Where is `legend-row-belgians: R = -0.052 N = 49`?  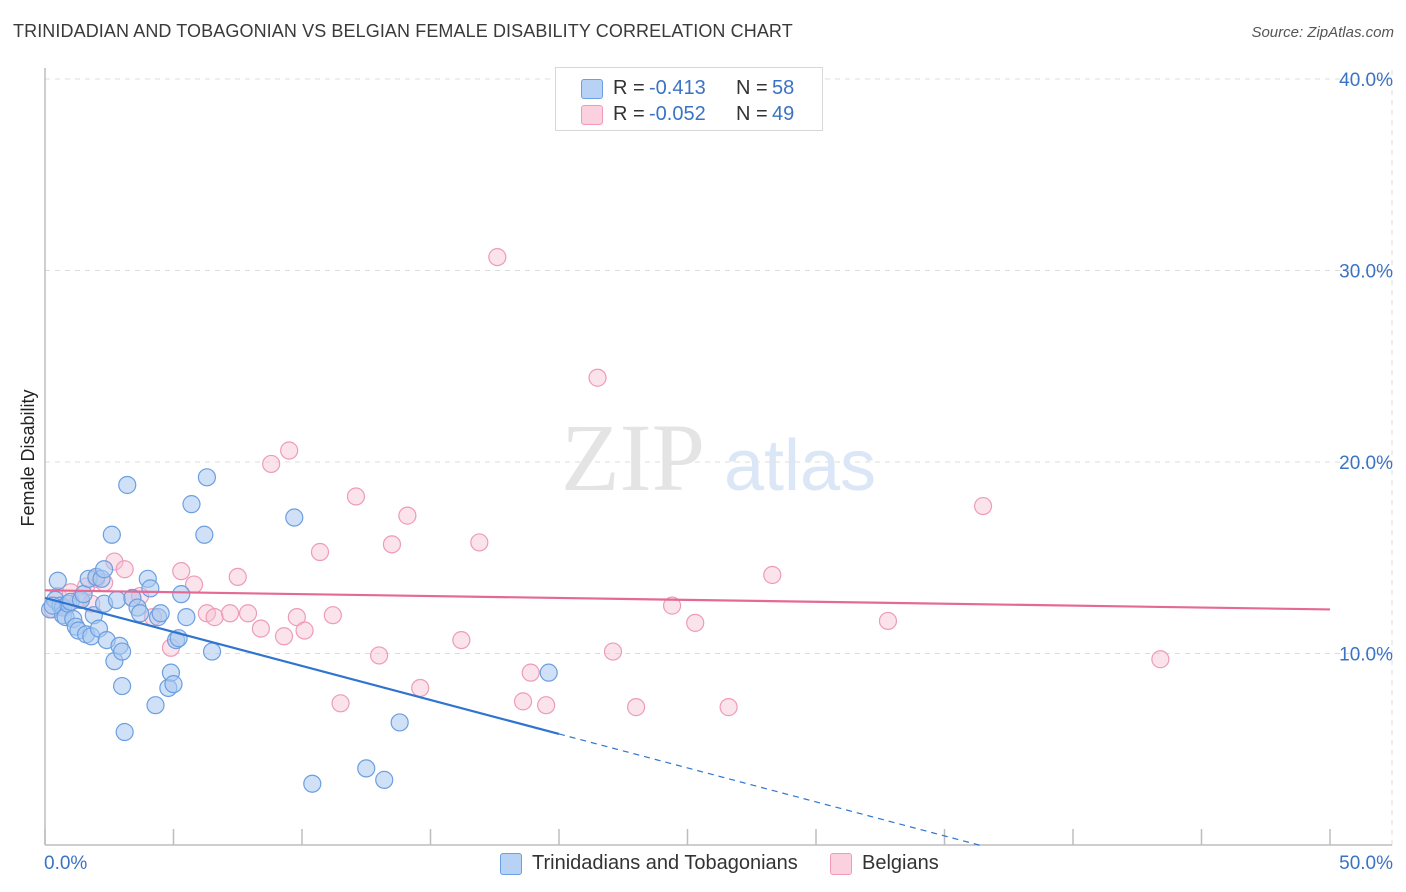
legend-row-belgians: R = -0.052 N = 49 is located at coordinates (689, 115).